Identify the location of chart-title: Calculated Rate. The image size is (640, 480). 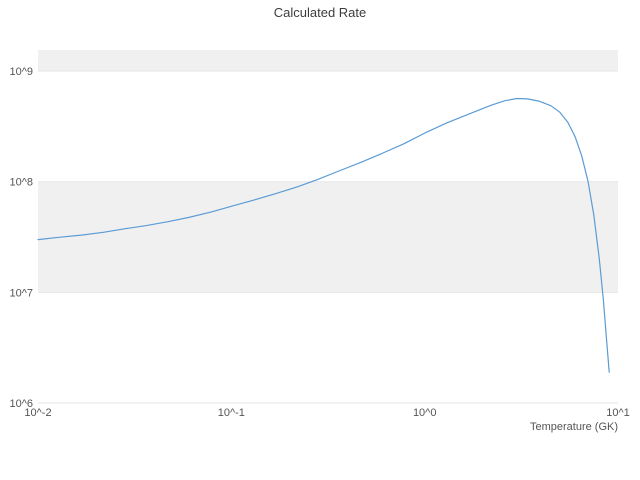
(320, 12).